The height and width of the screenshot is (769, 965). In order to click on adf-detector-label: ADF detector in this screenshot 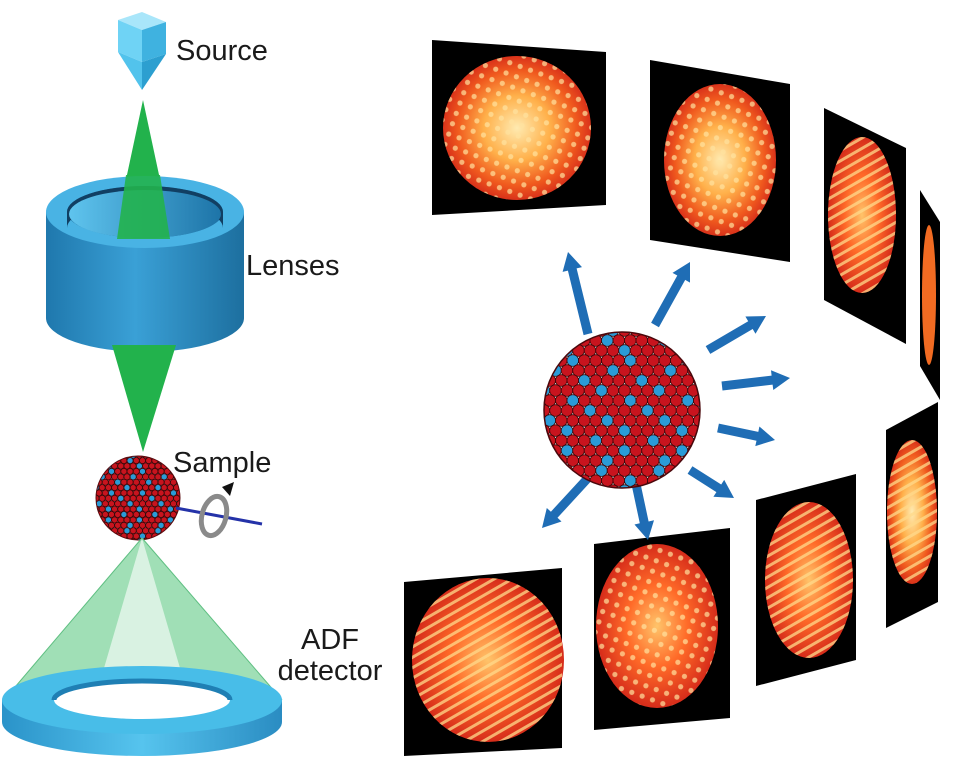, I will do `click(330, 656)`.